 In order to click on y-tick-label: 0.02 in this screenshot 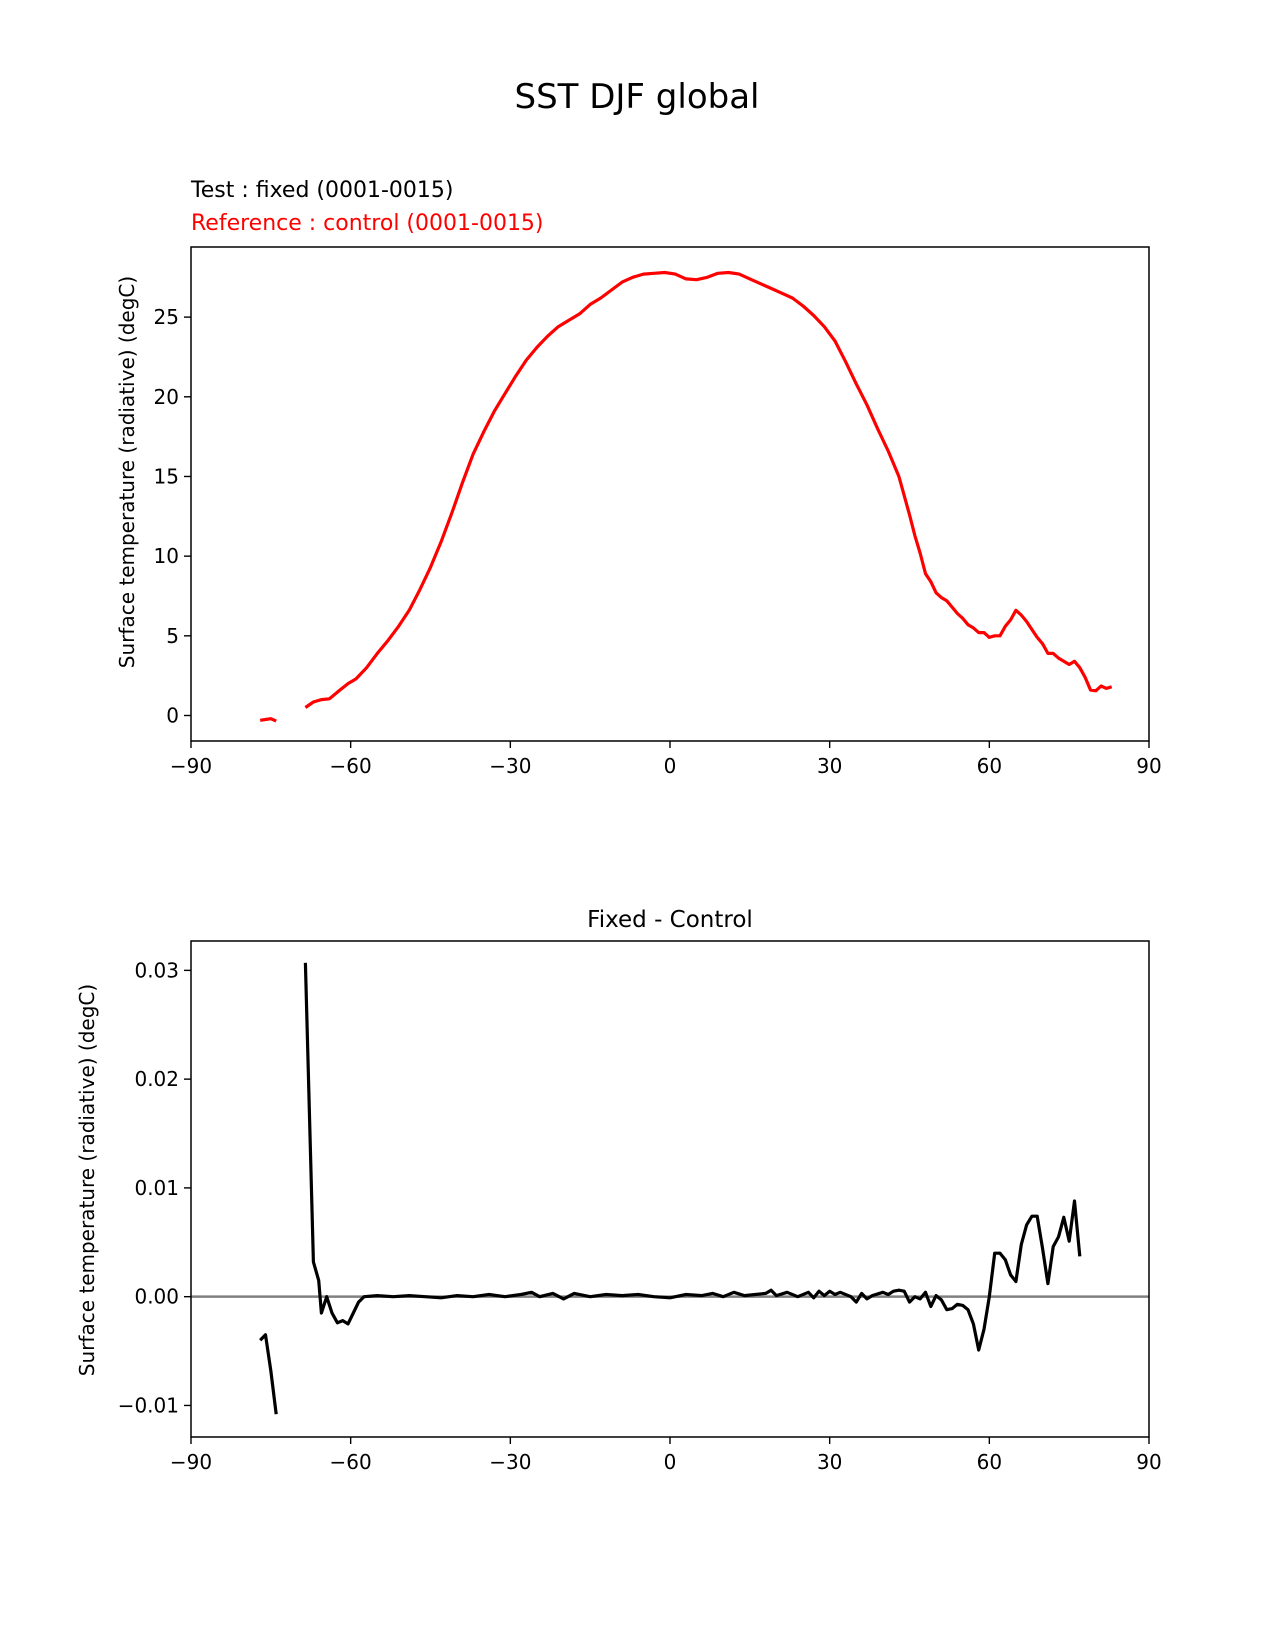, I will do `click(156, 1079)`.